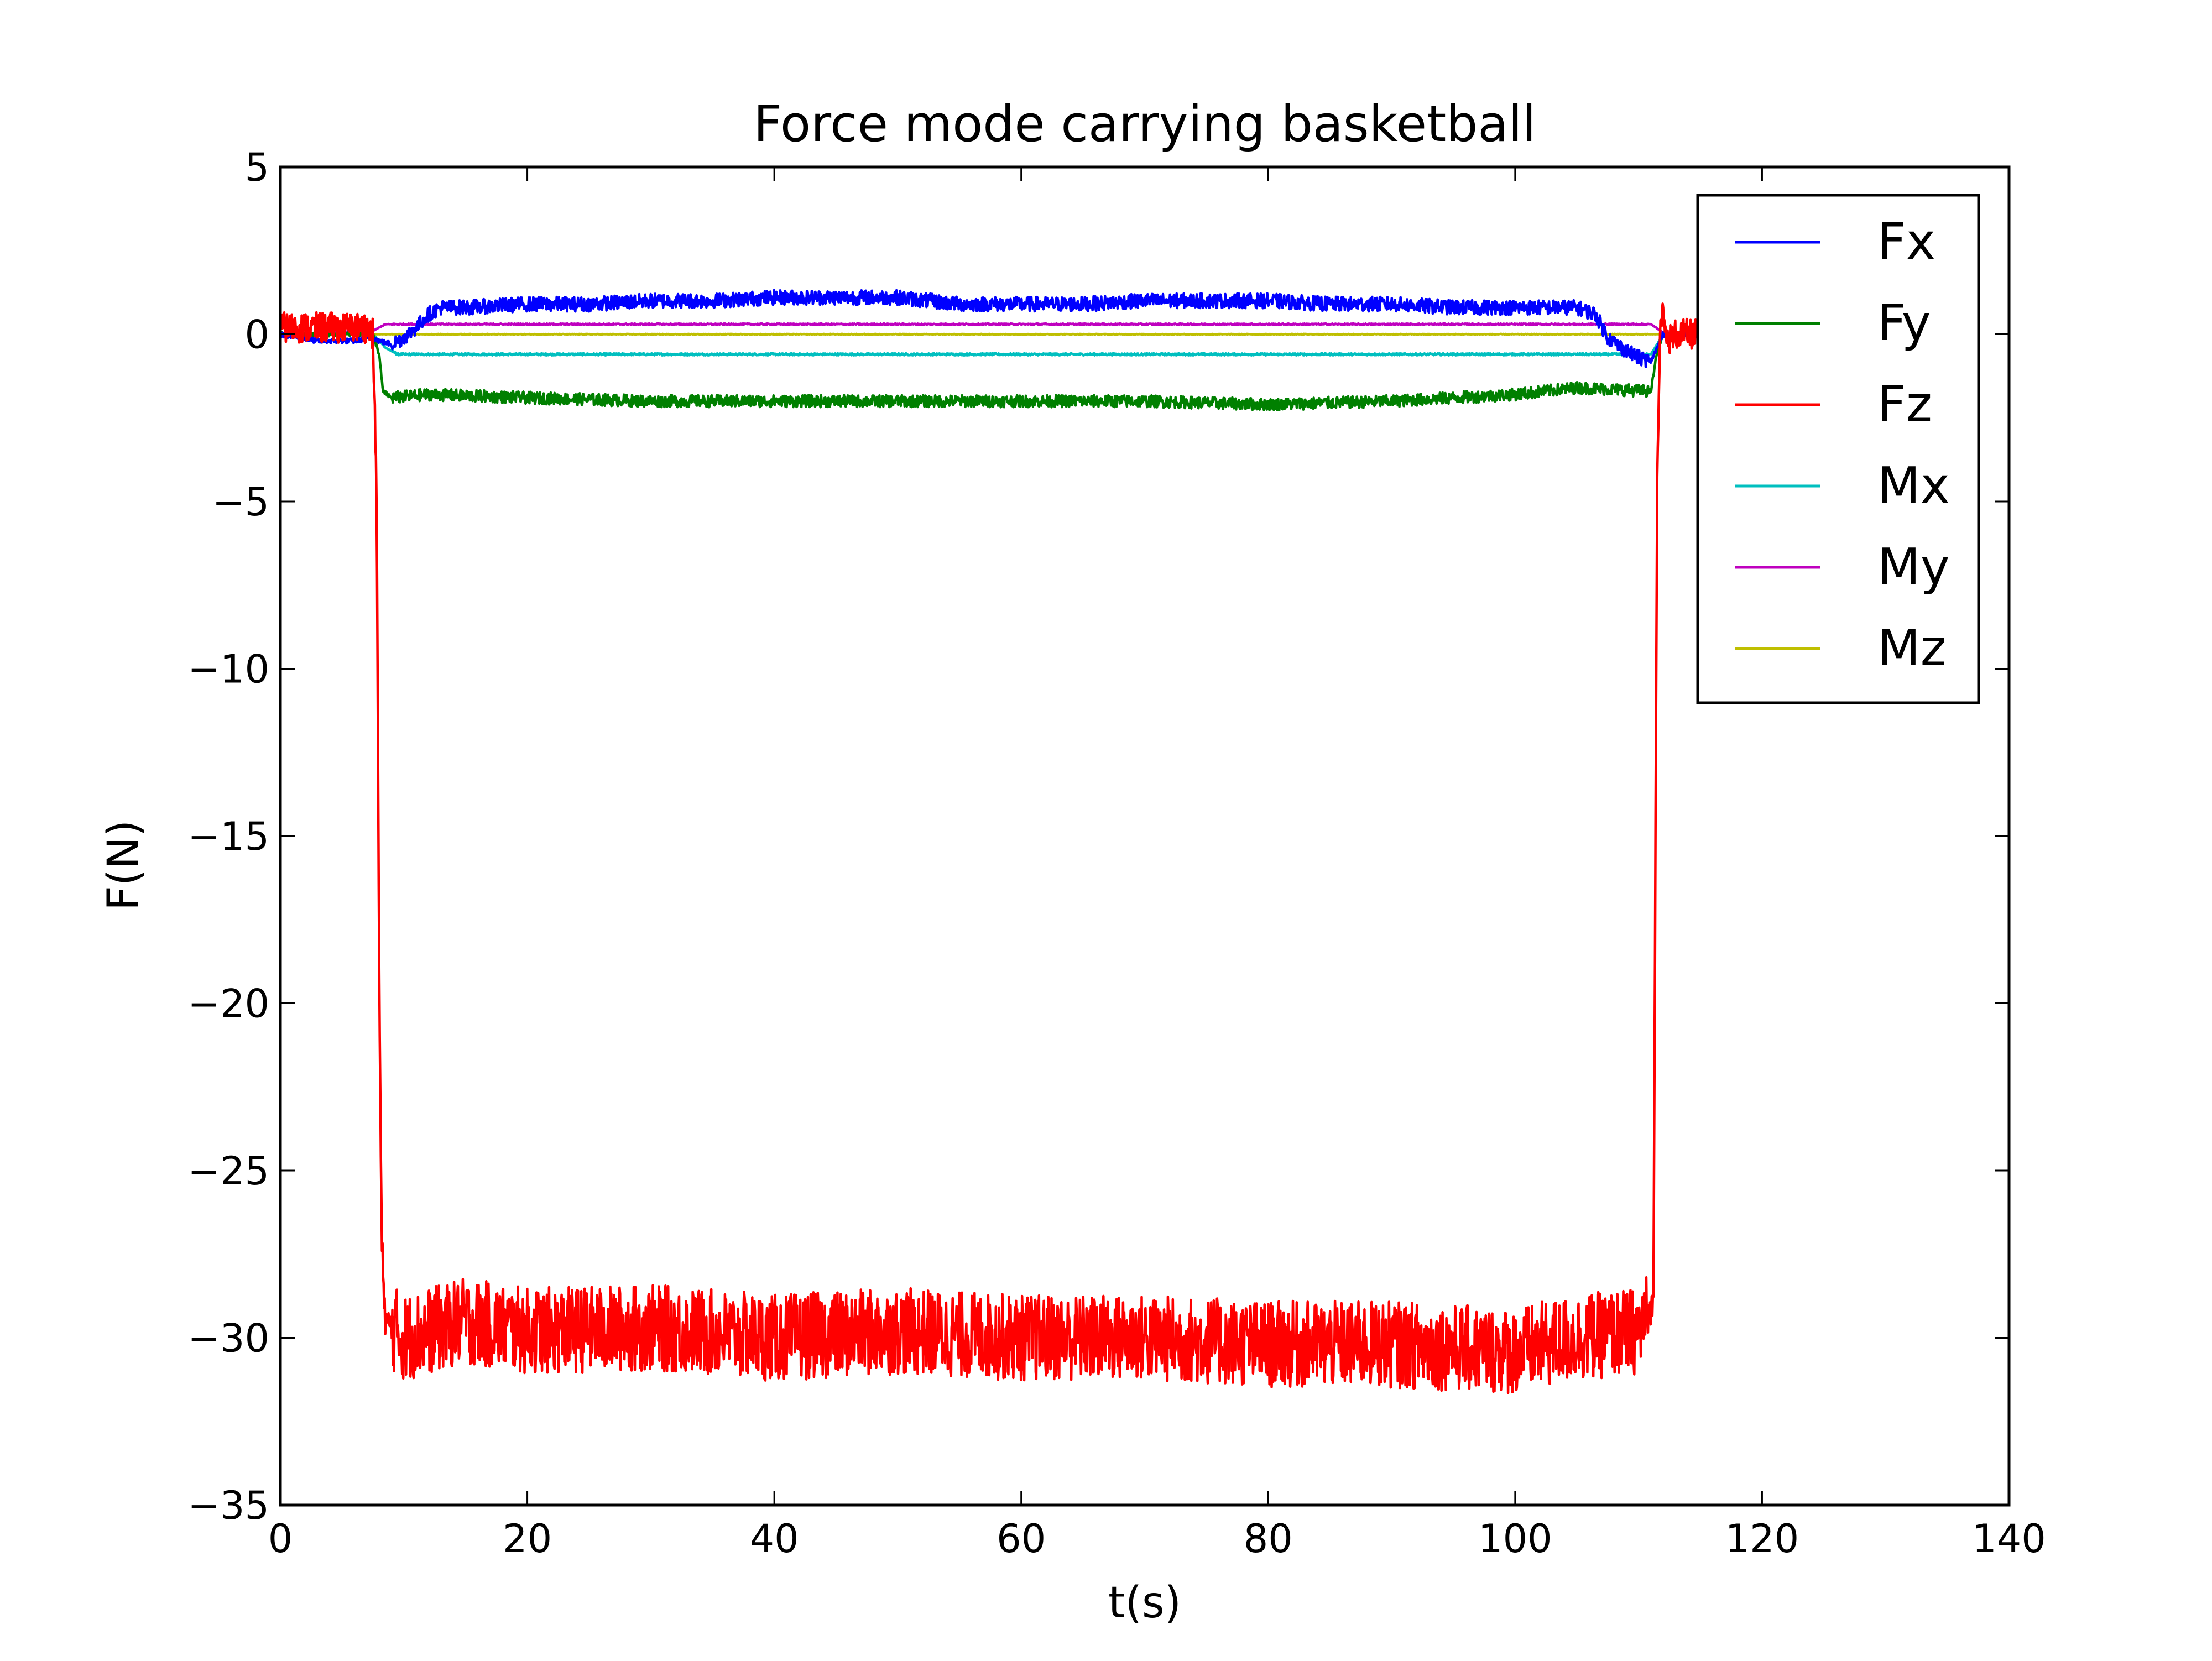  What do you see at coordinates (1914, 486) in the screenshot?
I see `legend-label-mx: Mx` at bounding box center [1914, 486].